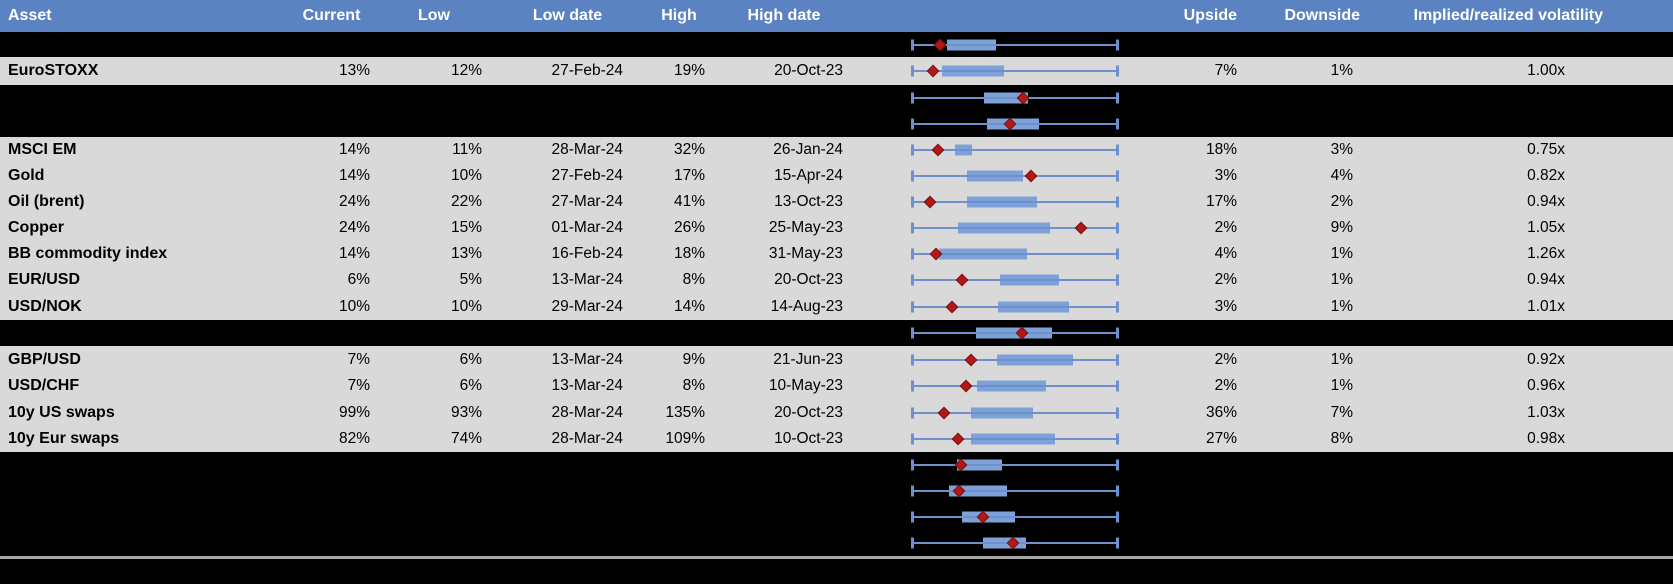  What do you see at coordinates (1221, 201) in the screenshot?
I see `cell-upside: 17%` at bounding box center [1221, 201].